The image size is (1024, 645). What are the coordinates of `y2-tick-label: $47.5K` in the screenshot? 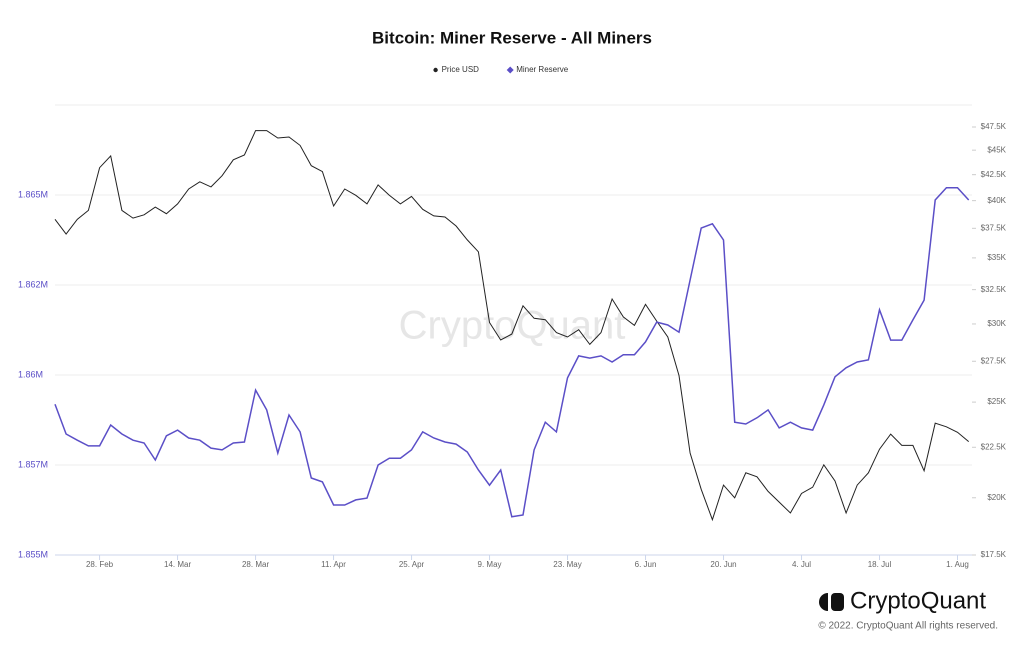 It's located at (994, 126).